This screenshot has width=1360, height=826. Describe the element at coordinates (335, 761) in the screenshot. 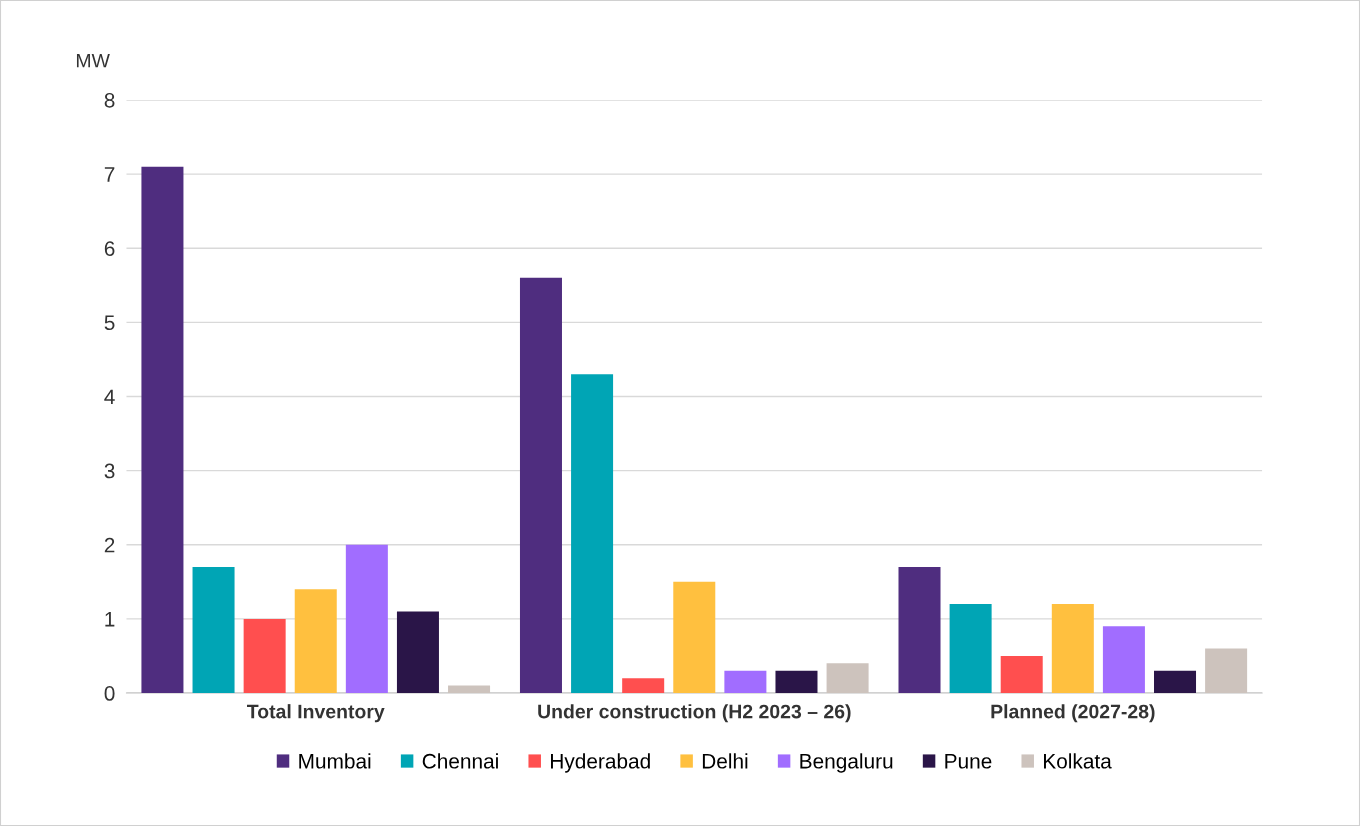

I see `legend-label: Mumbai` at that location.